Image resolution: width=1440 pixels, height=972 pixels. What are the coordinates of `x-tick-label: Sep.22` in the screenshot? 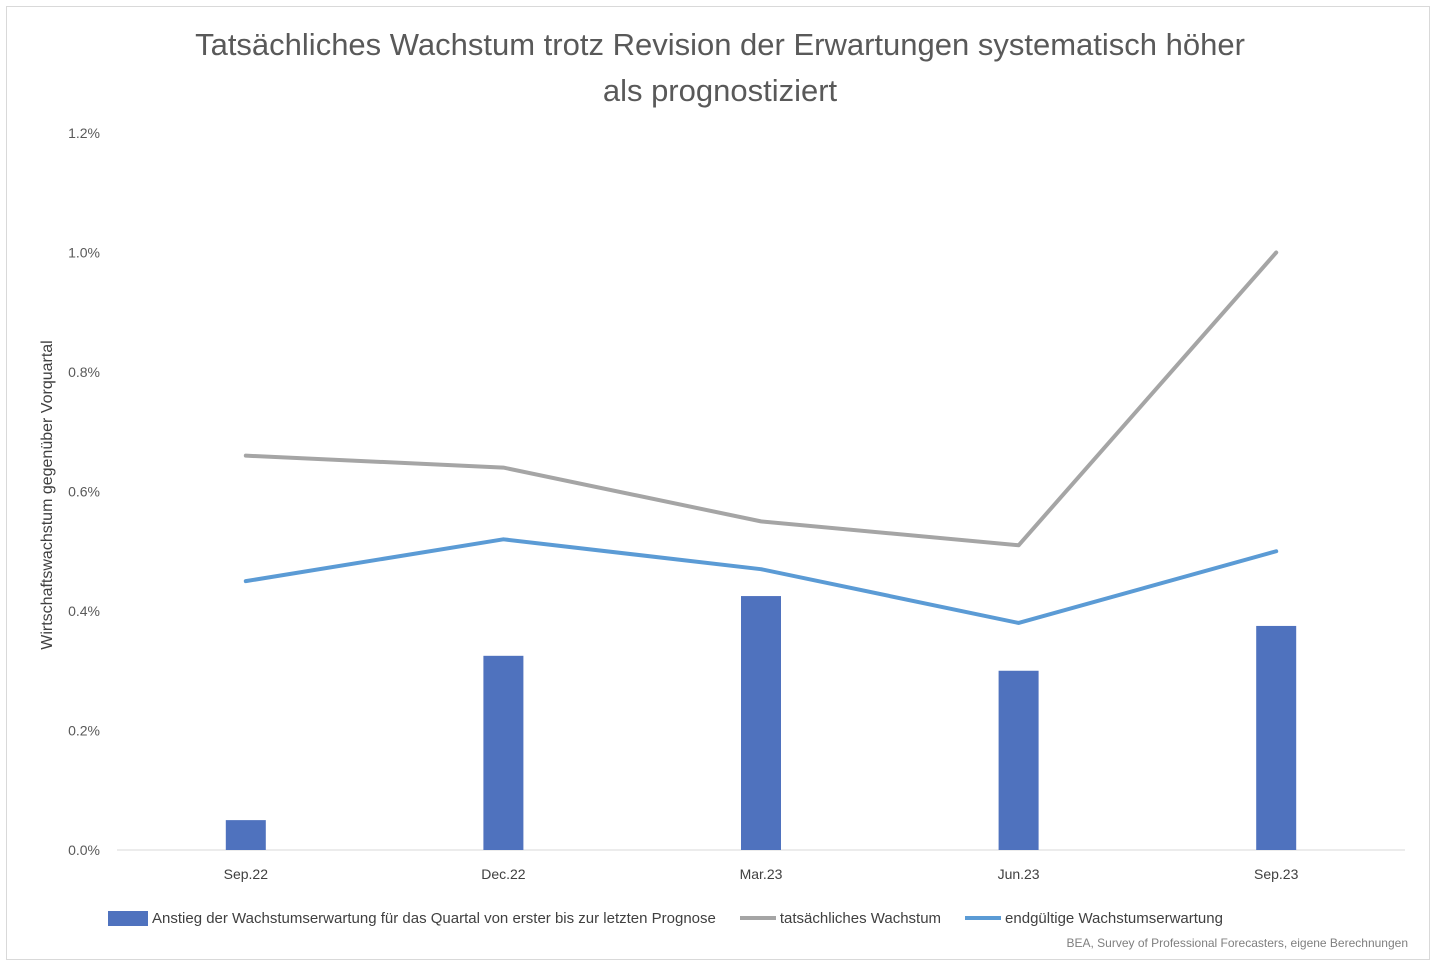 It's located at (246, 874).